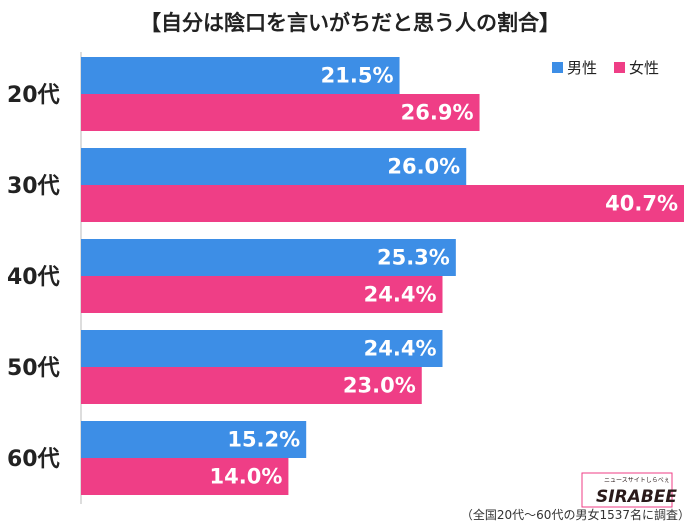  What do you see at coordinates (33, 95) in the screenshot?
I see `category-label: 20代` at bounding box center [33, 95].